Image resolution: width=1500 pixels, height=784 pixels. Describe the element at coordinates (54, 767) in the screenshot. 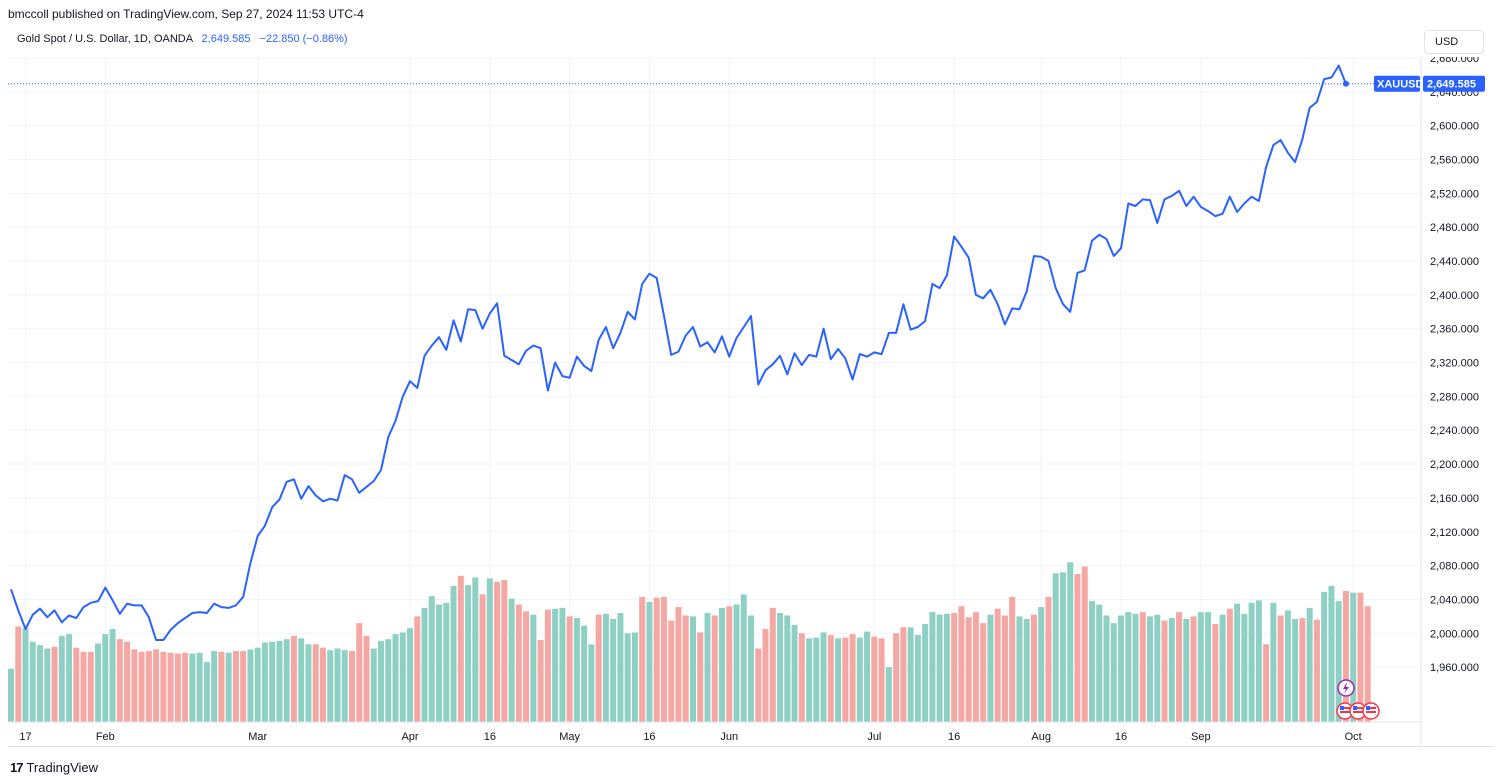

I see `tradingview-logo: 17 TradingView` at that location.